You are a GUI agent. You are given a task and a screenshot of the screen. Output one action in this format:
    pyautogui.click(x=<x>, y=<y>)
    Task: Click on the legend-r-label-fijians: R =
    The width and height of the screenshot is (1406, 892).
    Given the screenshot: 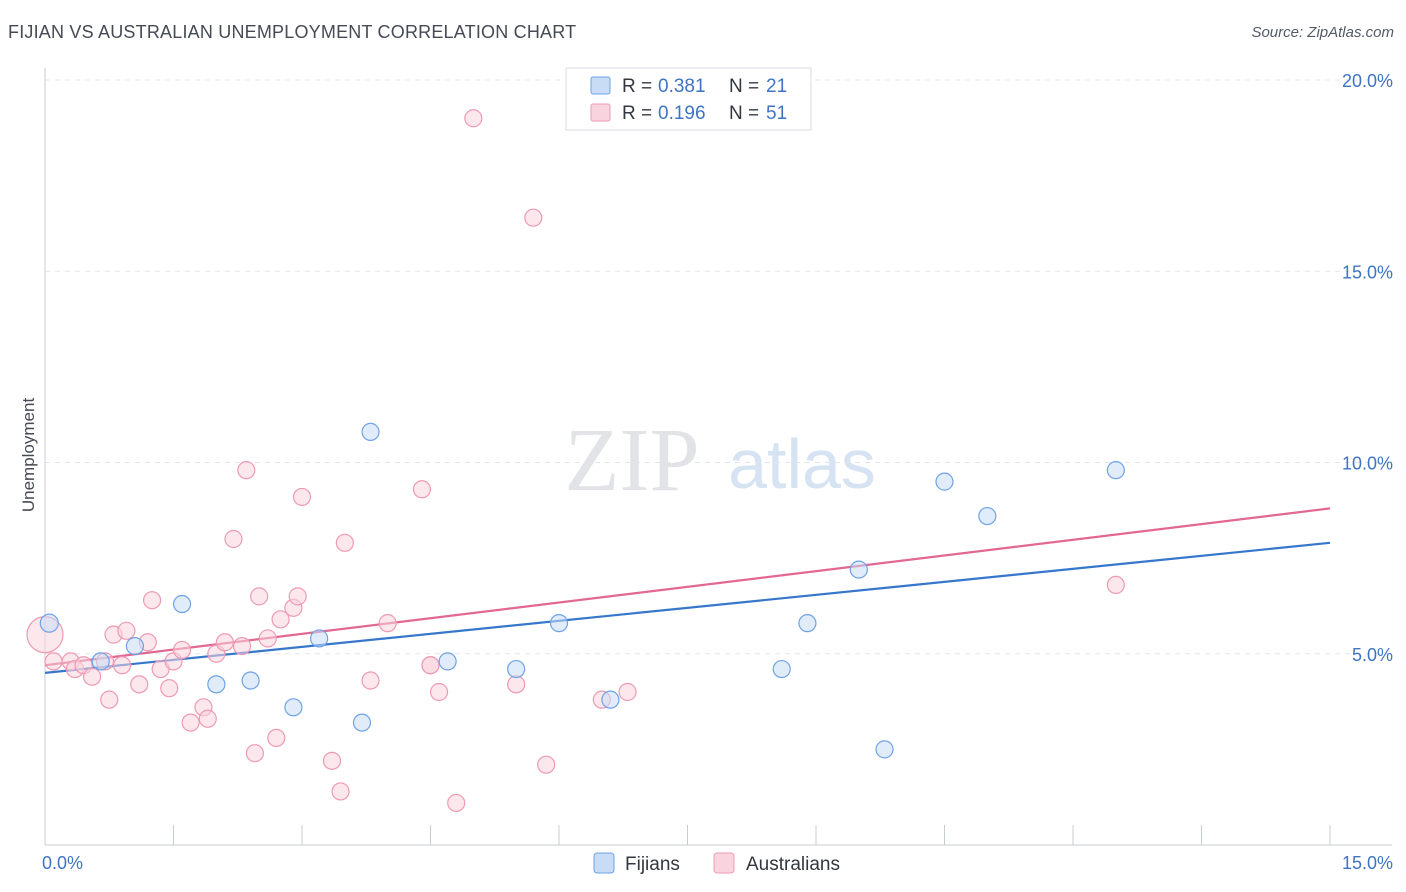 What is the action you would take?
    pyautogui.click(x=637, y=86)
    